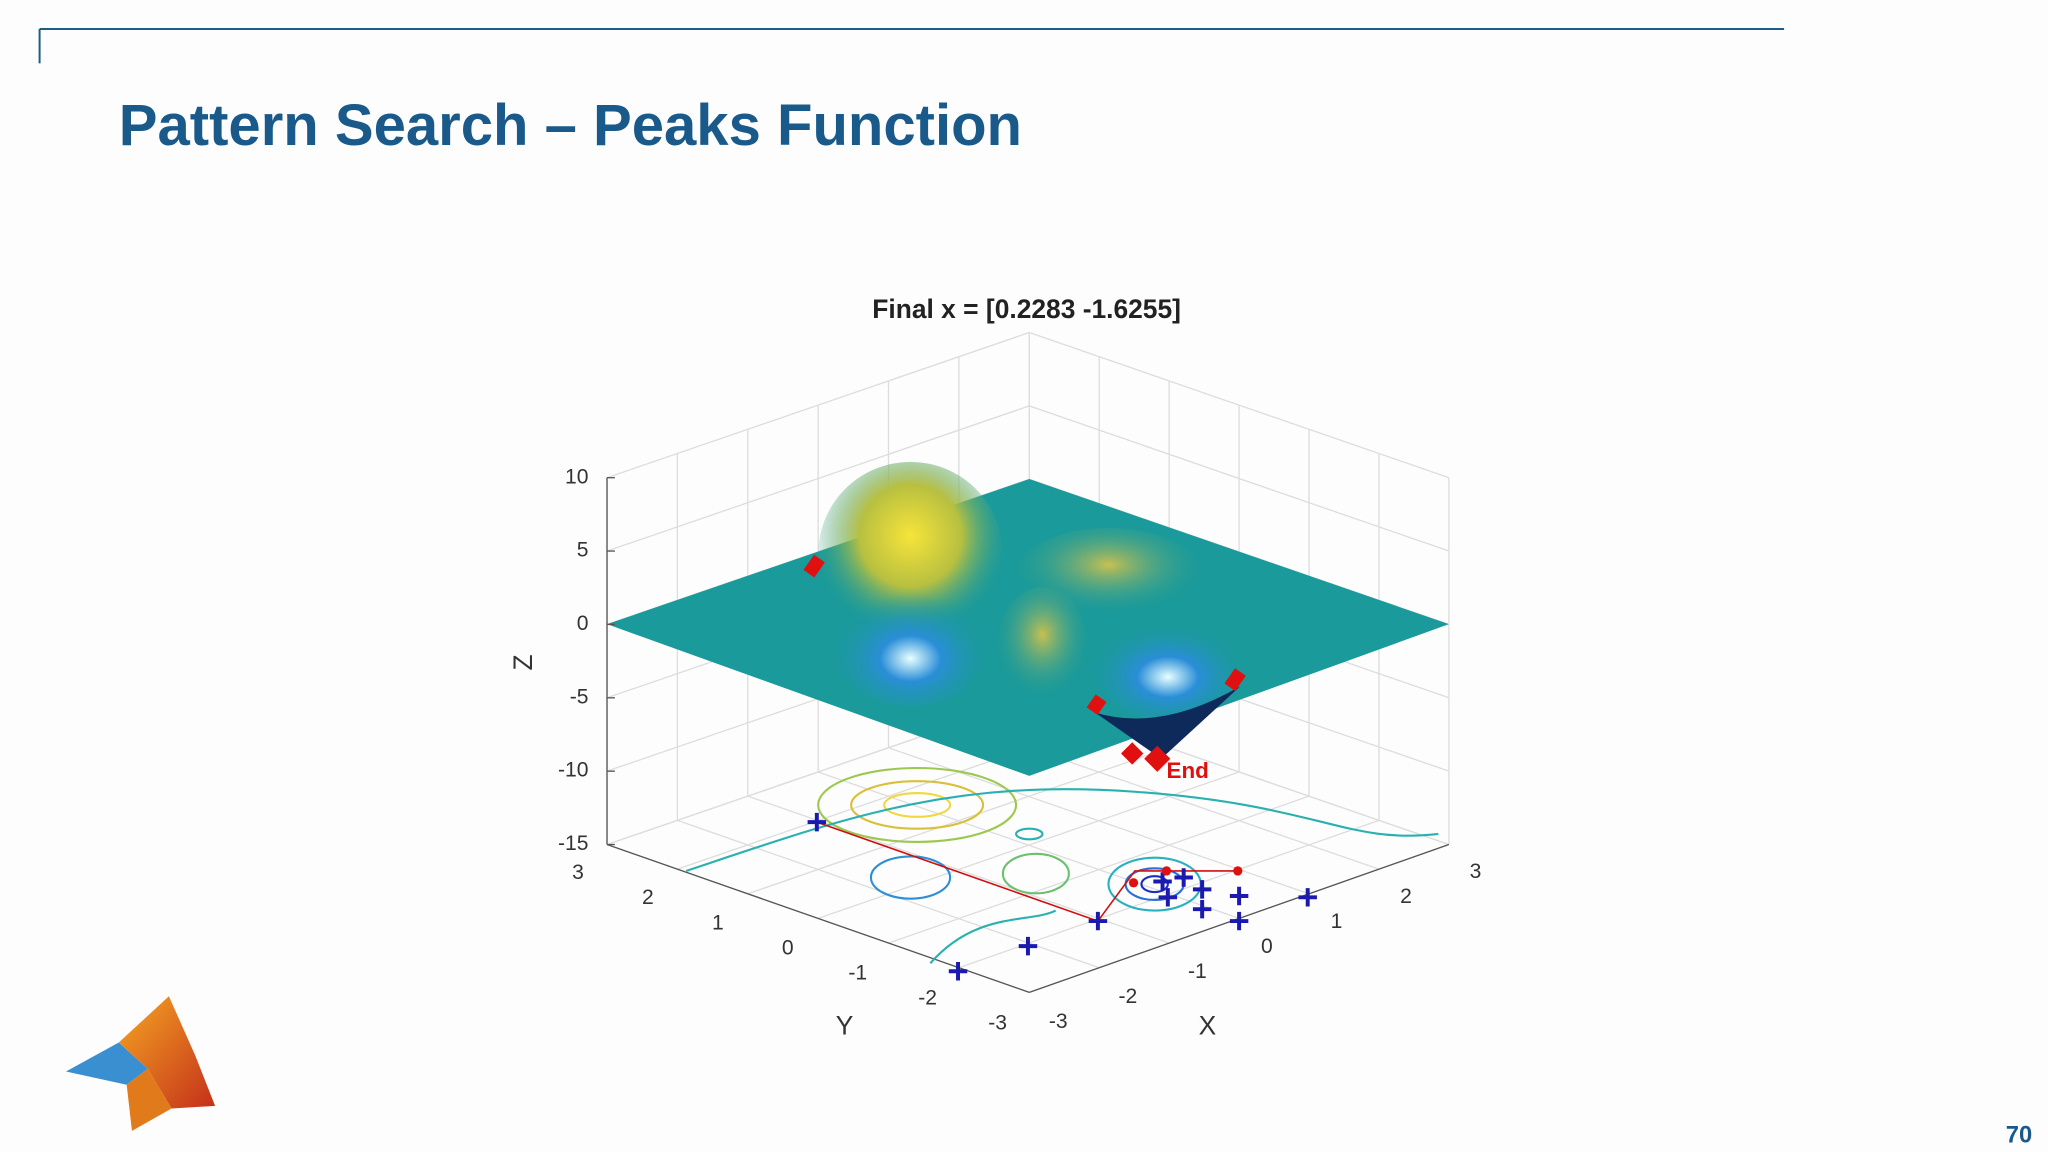 This screenshot has height=1152, width=2048. I want to click on y-tick-label: -2, so click(927, 998).